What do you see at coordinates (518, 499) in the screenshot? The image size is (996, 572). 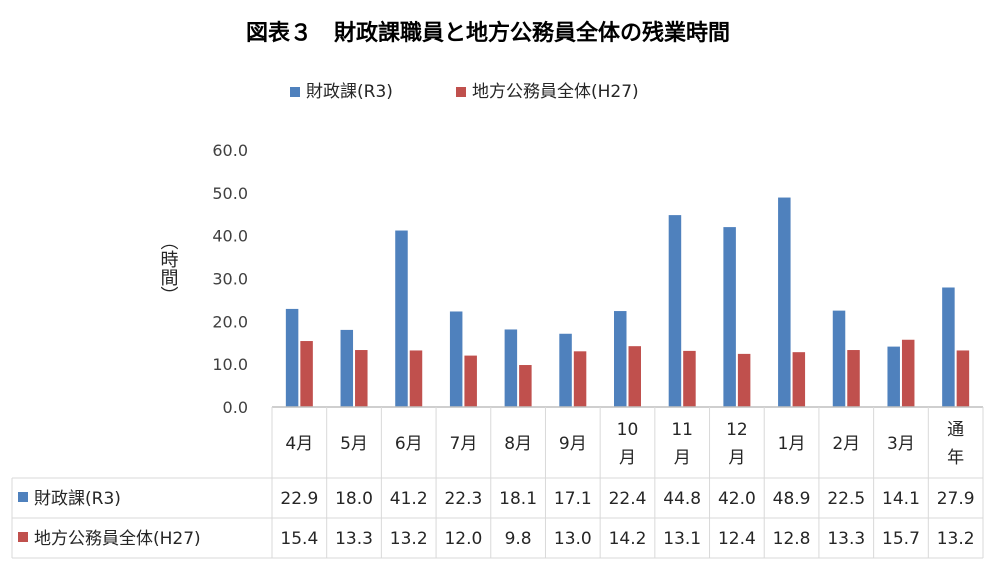 I see `data-label: 18.1` at bounding box center [518, 499].